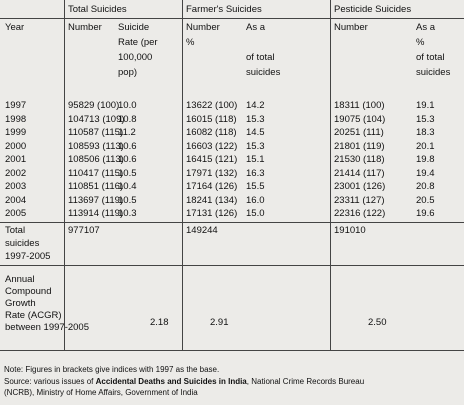 The image size is (464, 405). What do you see at coordinates (425, 105) in the screenshot?
I see `cell: 19.1` at bounding box center [425, 105].